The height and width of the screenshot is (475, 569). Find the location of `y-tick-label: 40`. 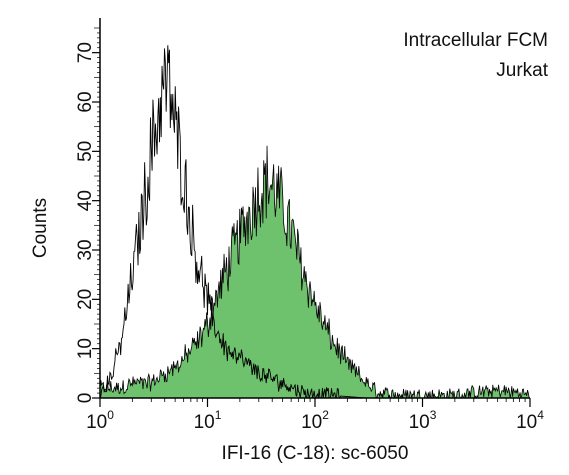

y-tick-label: 40 is located at coordinates (85, 200).